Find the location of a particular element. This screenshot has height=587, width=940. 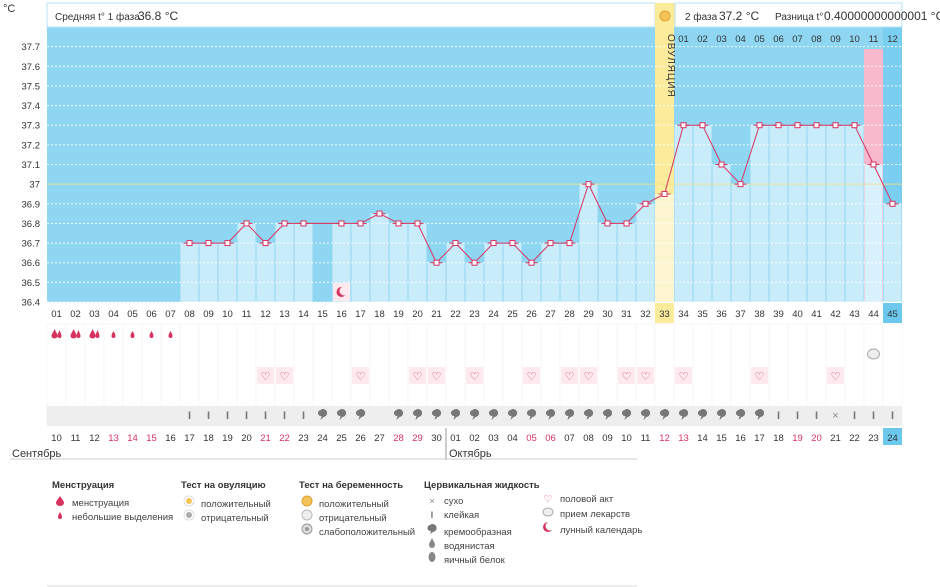

dry-icon: × is located at coordinates (835, 416).